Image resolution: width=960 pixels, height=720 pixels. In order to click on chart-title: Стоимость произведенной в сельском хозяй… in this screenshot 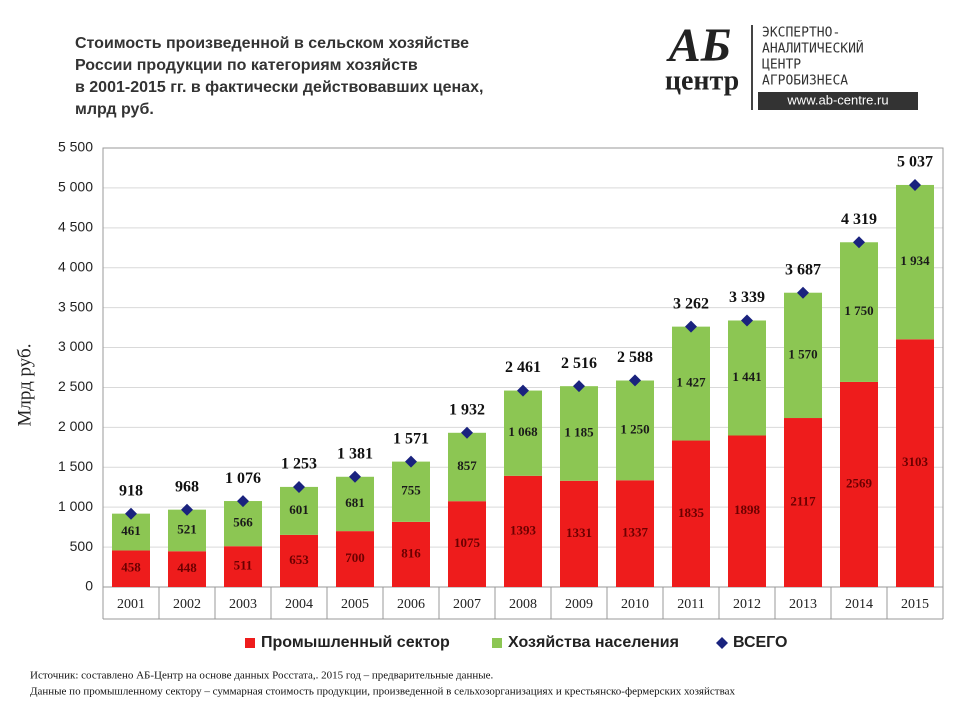, I will do `click(279, 76)`.